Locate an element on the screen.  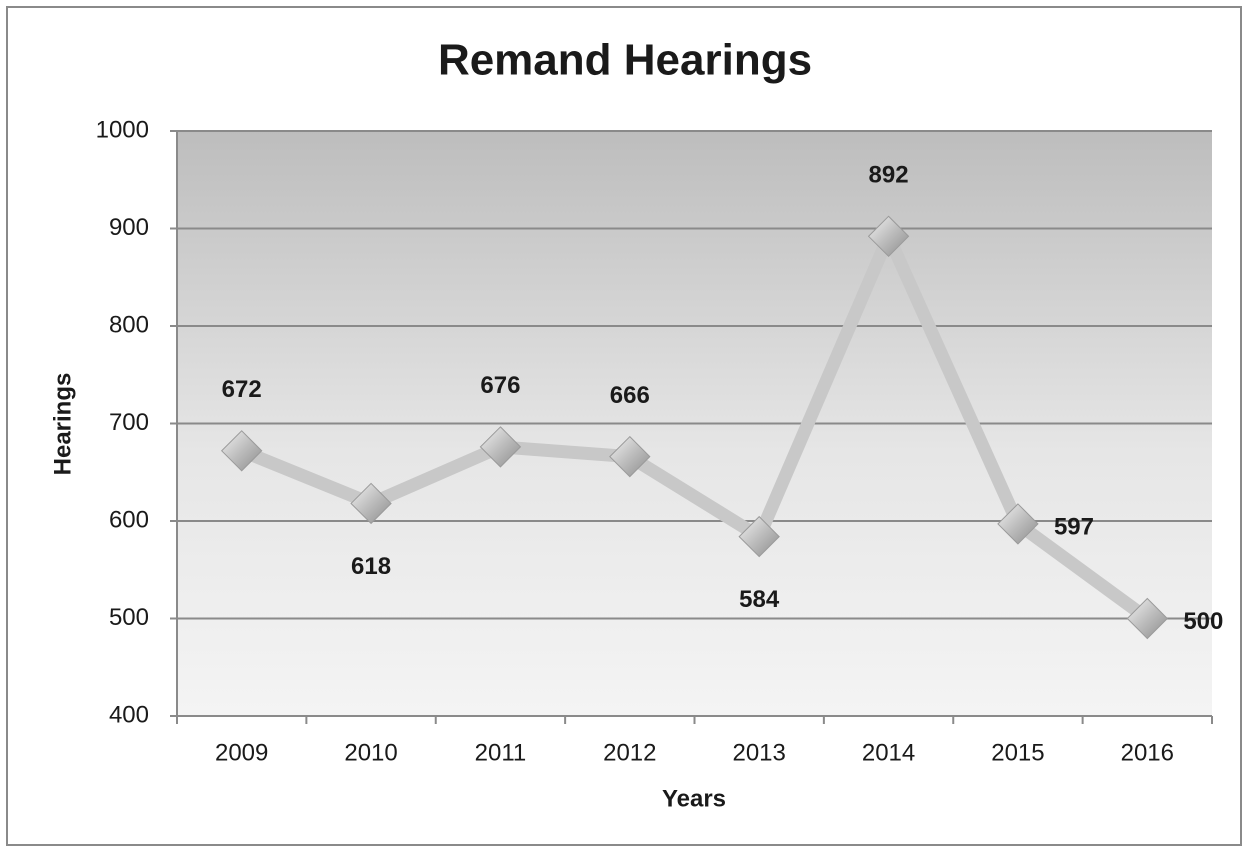
y-tick-label: 600 is located at coordinates (129, 519).